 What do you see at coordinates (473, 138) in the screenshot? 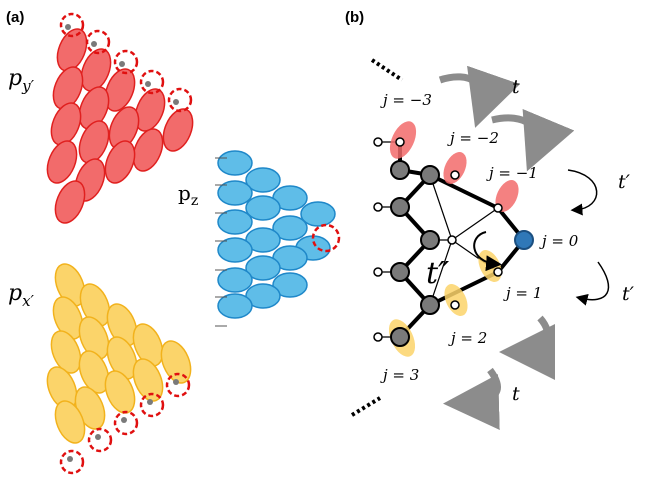
I see `site-label-j-minus2: j = −2` at bounding box center [473, 138].